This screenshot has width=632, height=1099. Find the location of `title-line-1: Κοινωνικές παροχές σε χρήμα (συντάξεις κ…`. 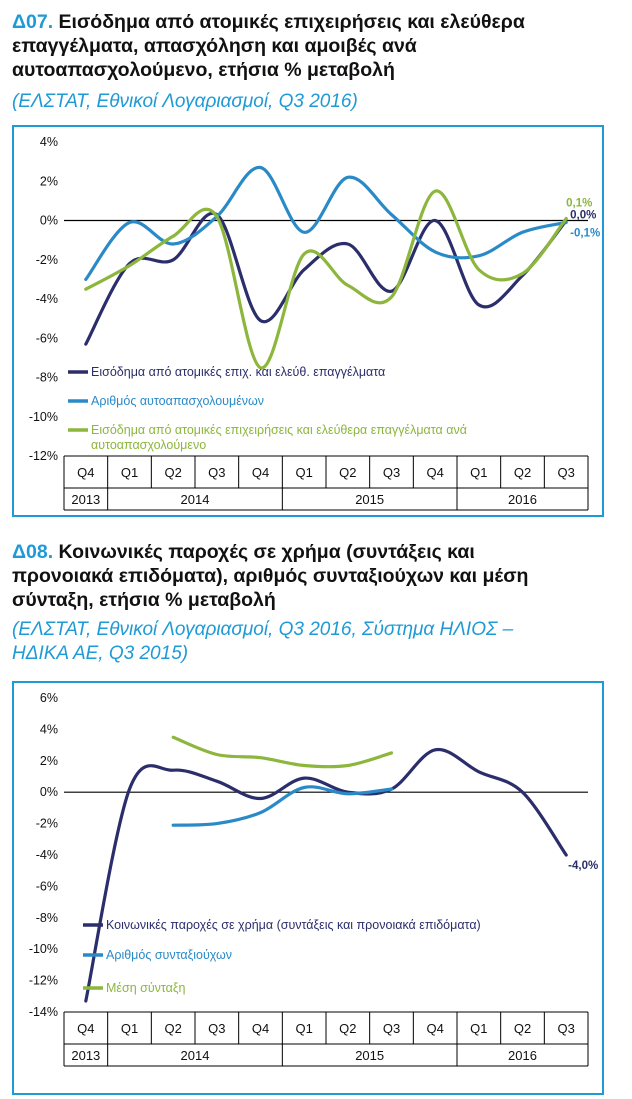

title-line-1: Κοινωνικές παροχές σε χρήμα (συντάξεις κ… is located at coordinates (266, 552).